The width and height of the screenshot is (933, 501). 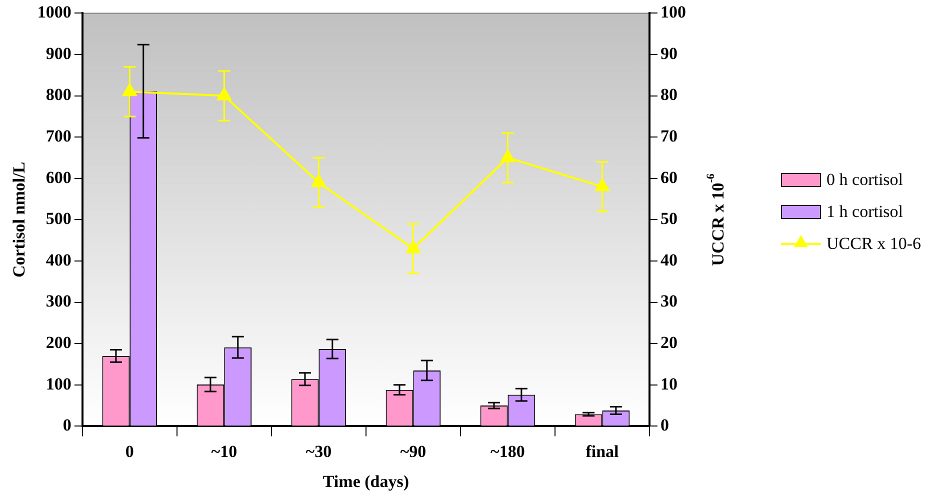 I want to click on y2-tick-label: 30, so click(x=669, y=301).